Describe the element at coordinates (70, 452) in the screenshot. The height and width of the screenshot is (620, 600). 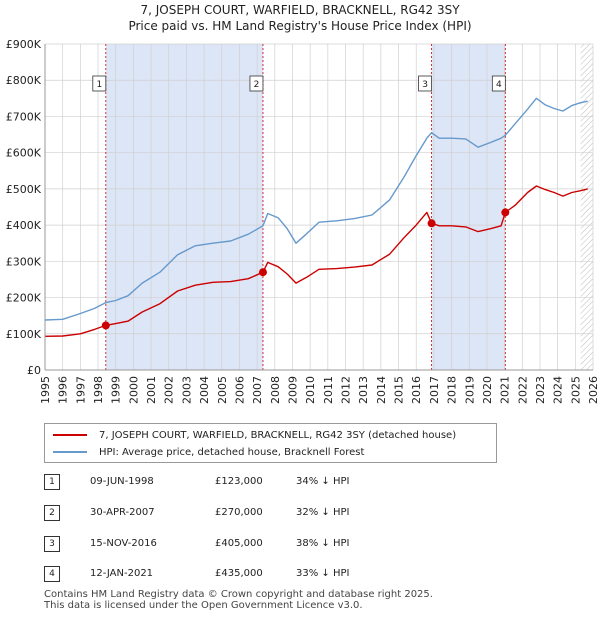
I see `legend-line-hpi-icon` at that location.